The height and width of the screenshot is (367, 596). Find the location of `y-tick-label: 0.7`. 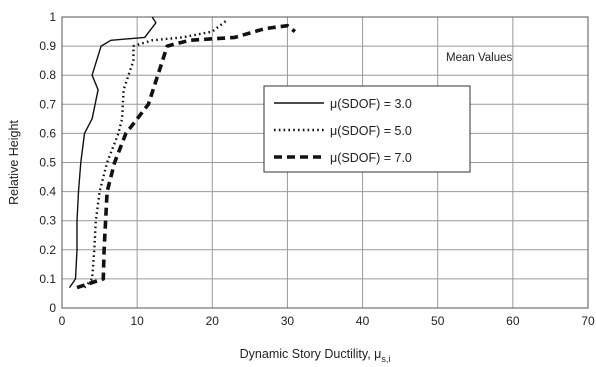

y-tick-label: 0.7 is located at coordinates (47, 104).